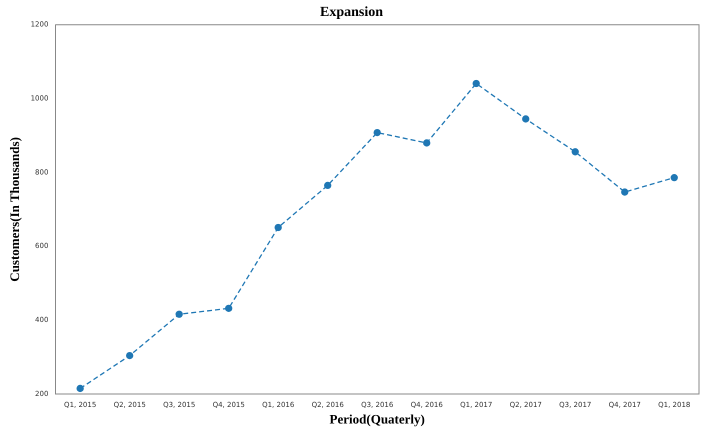  I want to click on chart-title: Expansion, so click(352, 12).